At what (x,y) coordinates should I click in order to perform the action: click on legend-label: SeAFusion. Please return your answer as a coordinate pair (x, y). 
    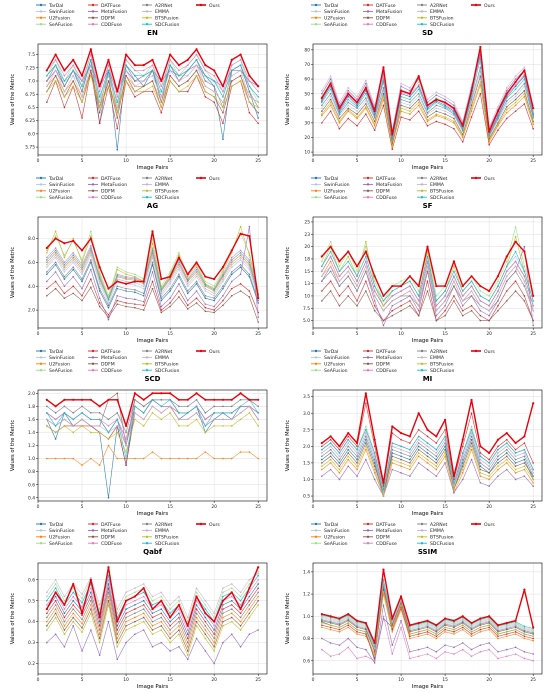
    Looking at the image, I should click on (336, 25).